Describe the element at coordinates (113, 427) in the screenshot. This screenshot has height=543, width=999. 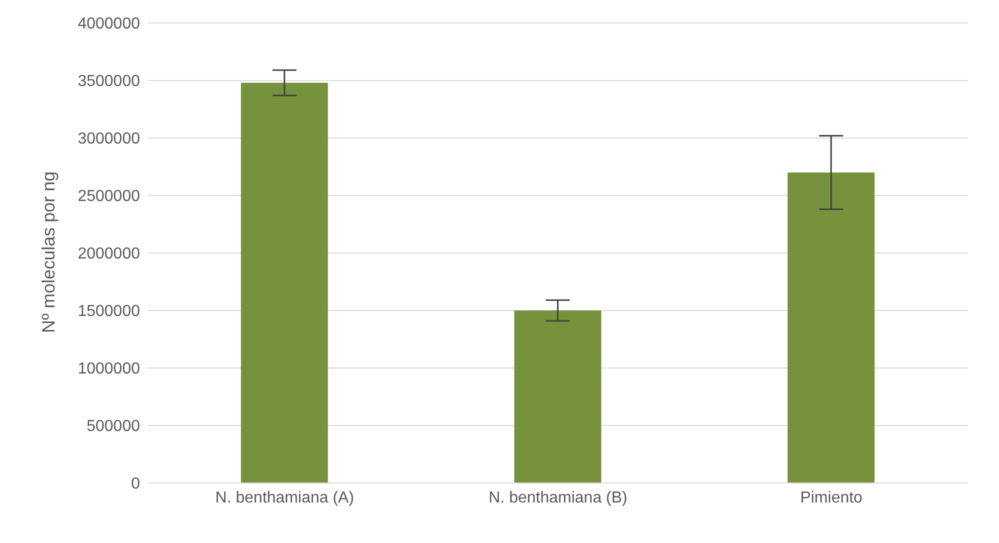
I see `y-tick-label: 500000` at that location.